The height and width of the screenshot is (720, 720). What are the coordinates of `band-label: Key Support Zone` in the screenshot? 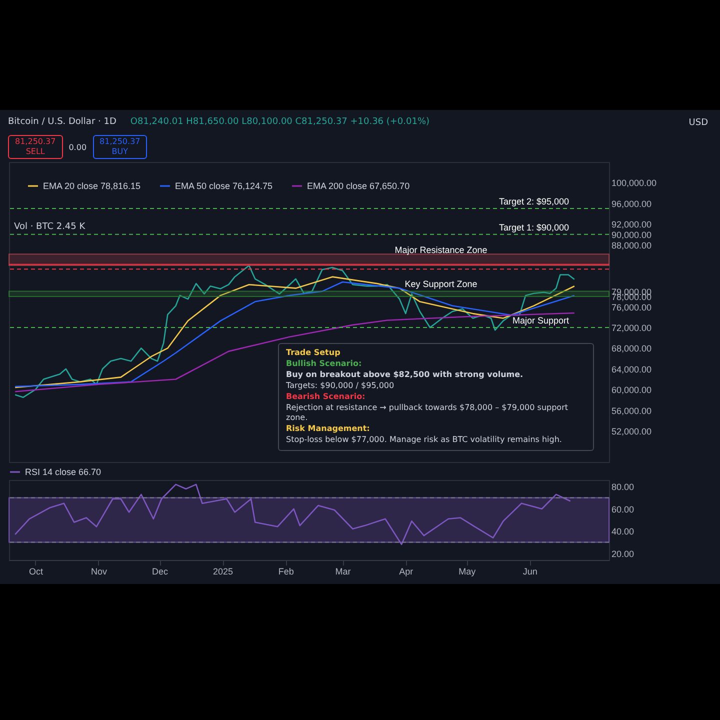 It's located at (441, 283).